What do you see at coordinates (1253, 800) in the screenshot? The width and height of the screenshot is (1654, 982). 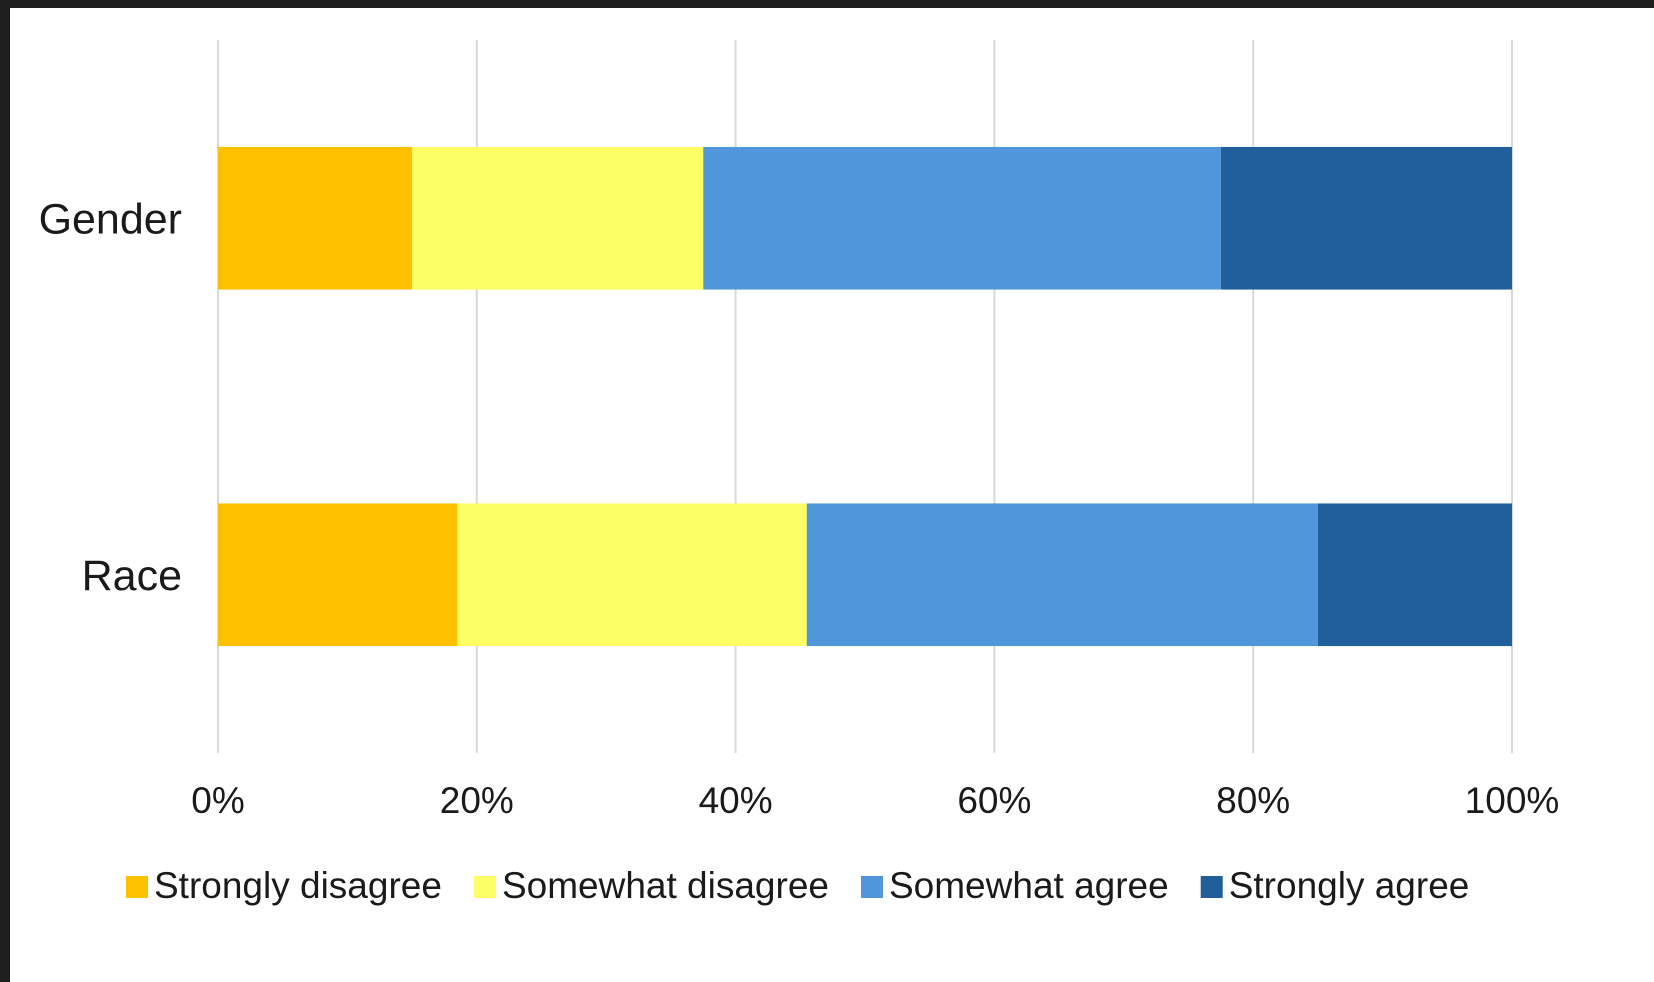 I see `x-tick-label: 80%` at bounding box center [1253, 800].